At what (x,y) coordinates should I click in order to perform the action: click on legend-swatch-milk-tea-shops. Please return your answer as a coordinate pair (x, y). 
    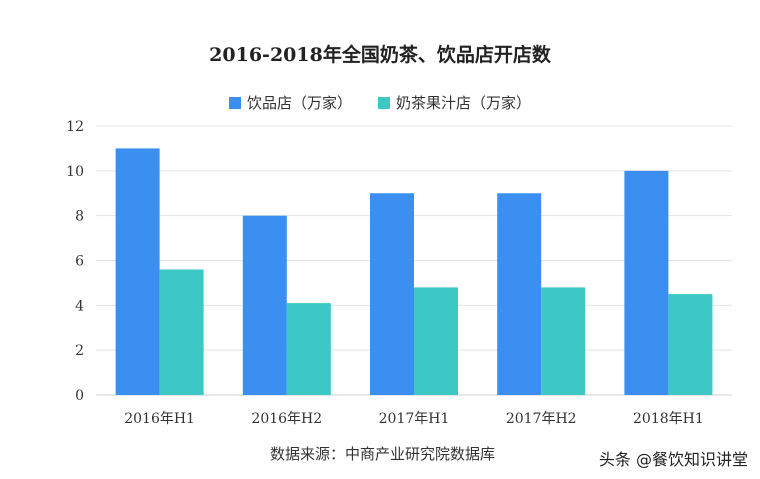
    Looking at the image, I should click on (384, 102).